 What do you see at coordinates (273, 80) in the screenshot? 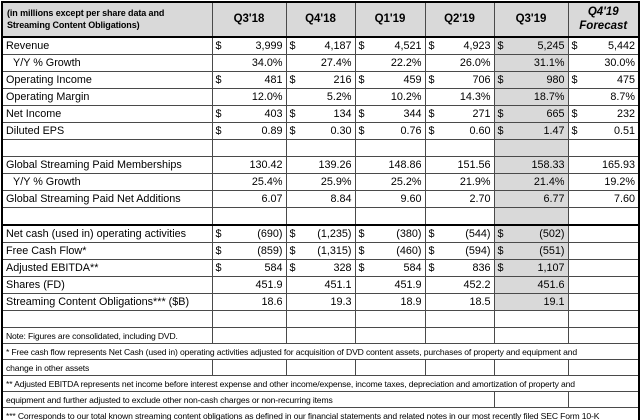
I see `cell-value: 481` at bounding box center [273, 80].